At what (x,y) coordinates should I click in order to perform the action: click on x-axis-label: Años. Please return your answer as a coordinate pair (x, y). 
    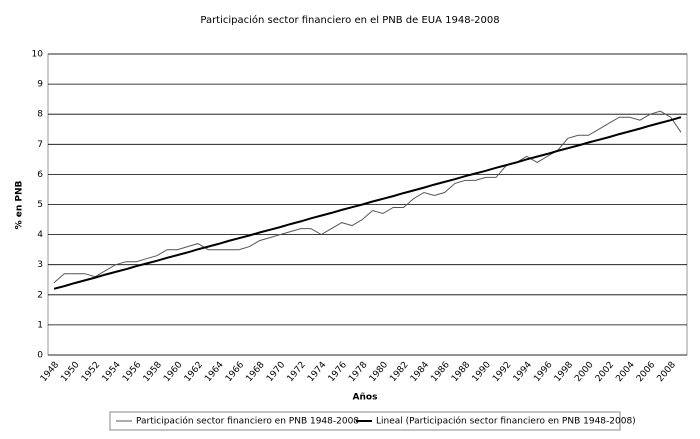
    Looking at the image, I should click on (365, 398).